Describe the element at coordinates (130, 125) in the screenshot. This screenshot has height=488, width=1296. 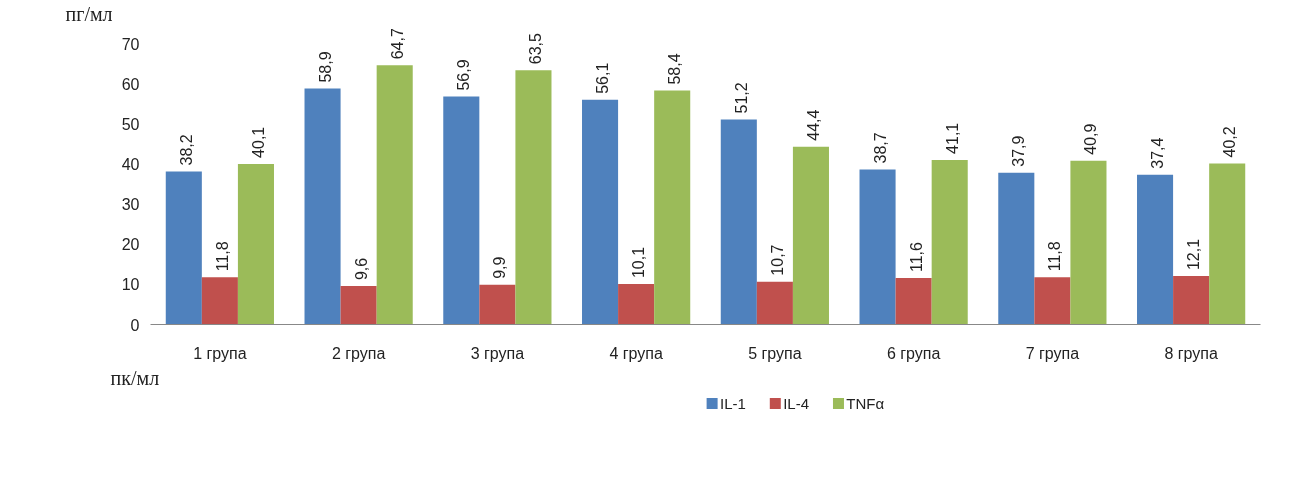
I see `y-tick-label: 50` at that location.